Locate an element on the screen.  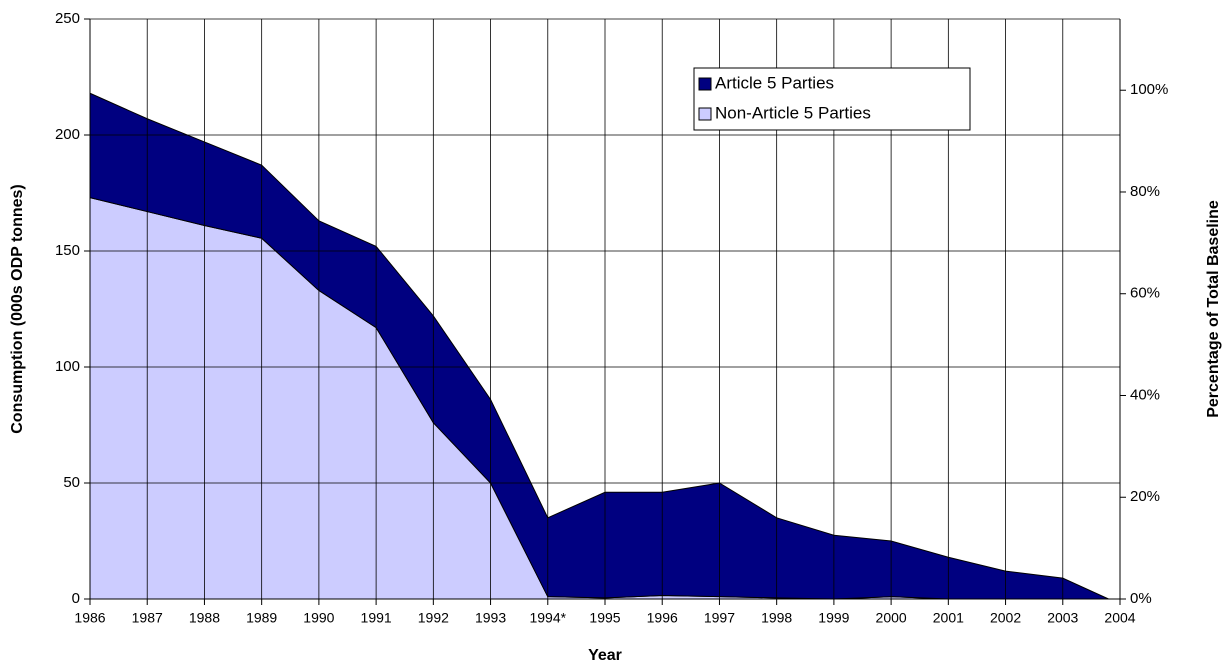
legend-box is located at coordinates (832, 99).